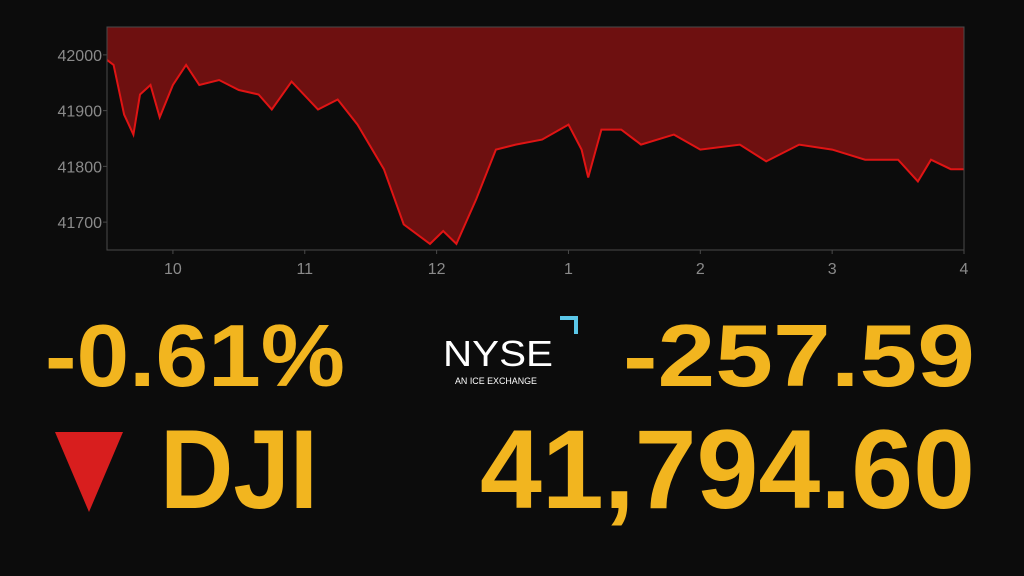  I want to click on change-percent: -0.61%, so click(195, 355).